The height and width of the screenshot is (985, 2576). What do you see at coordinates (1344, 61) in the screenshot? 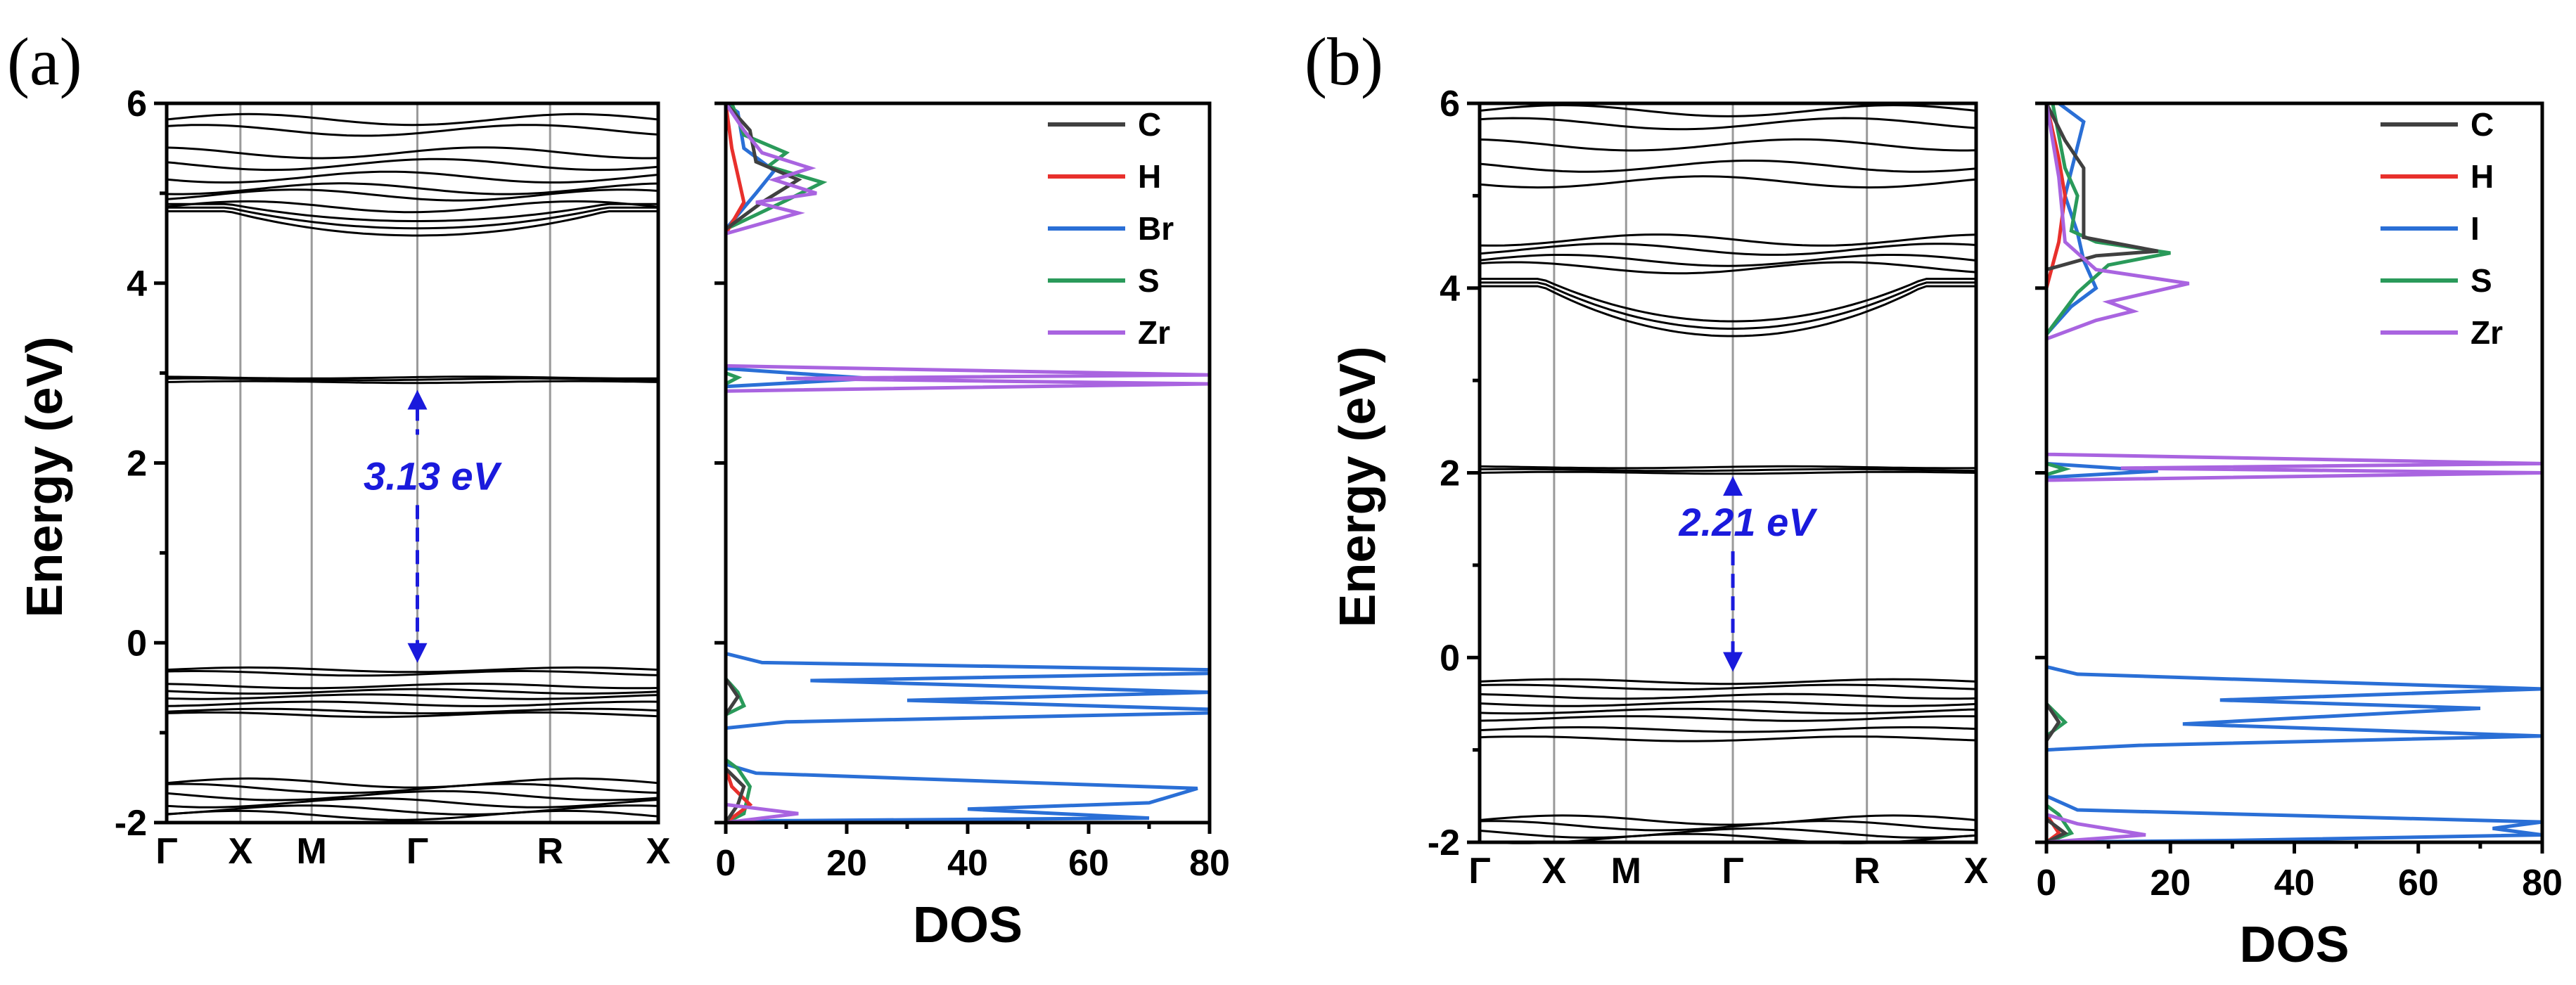
I see `panel-label: (b)` at bounding box center [1344, 61].